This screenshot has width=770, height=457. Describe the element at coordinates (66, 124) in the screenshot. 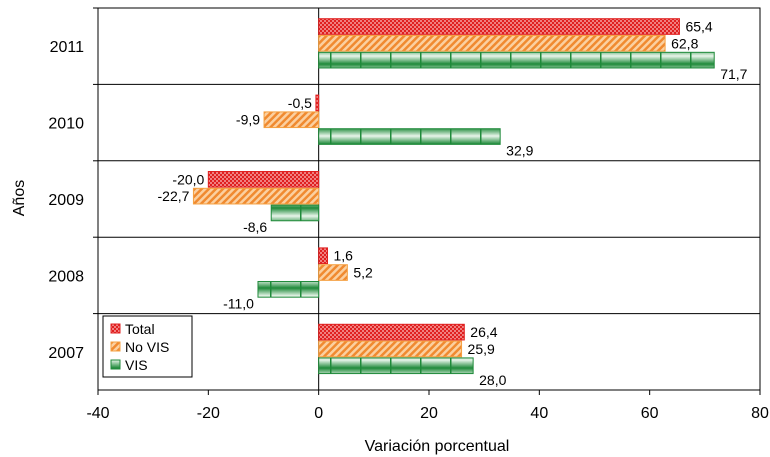

I see `y-tick-label: 2010` at that location.